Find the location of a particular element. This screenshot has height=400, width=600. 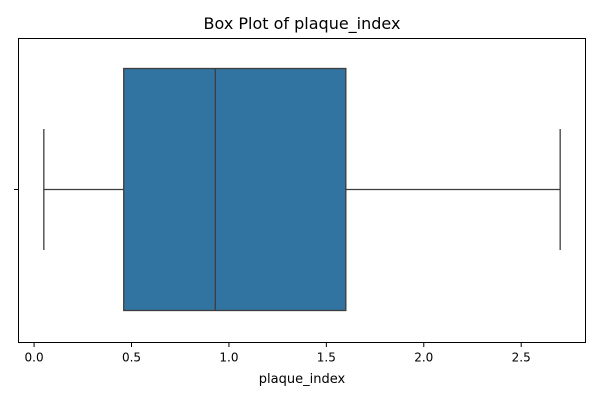

x-tick-label: 0.0 is located at coordinates (34, 358).